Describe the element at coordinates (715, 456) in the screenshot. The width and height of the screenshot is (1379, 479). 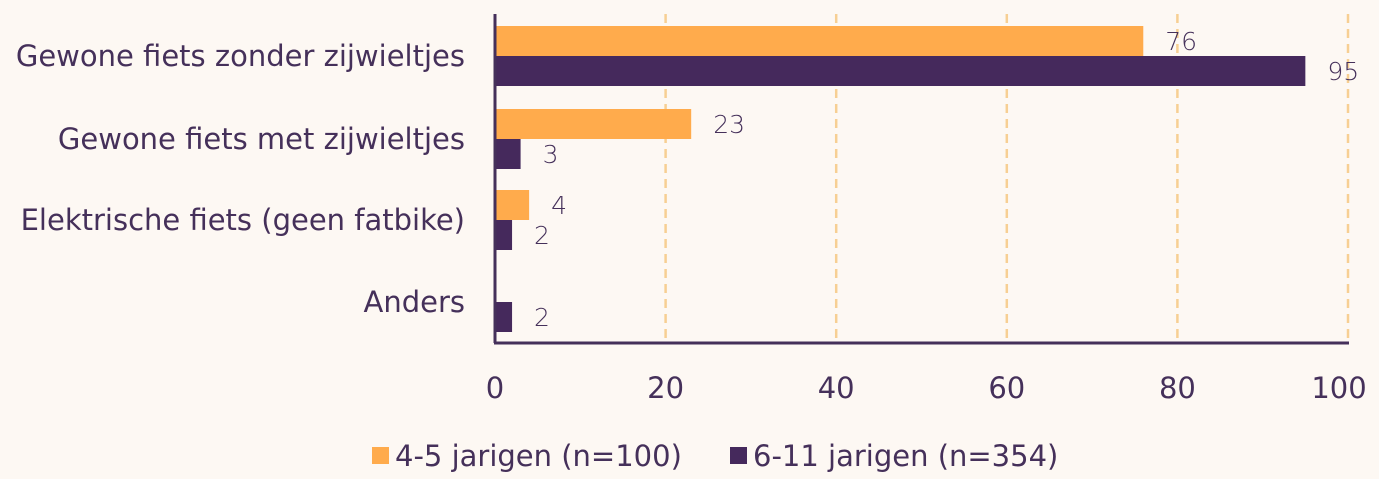
I see `legend: 4-5 jarigen (n=100) 6-11 jarigen (n=354)` at that location.